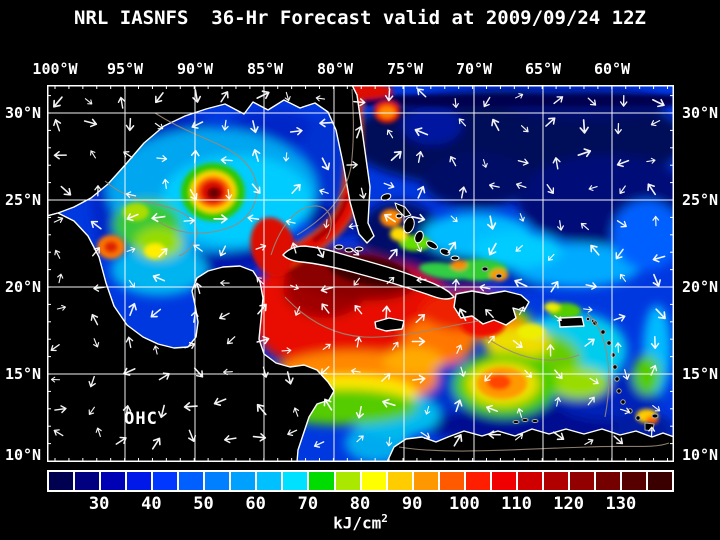  I want to click on lon-label-70w: 70°W, so click(474, 69).